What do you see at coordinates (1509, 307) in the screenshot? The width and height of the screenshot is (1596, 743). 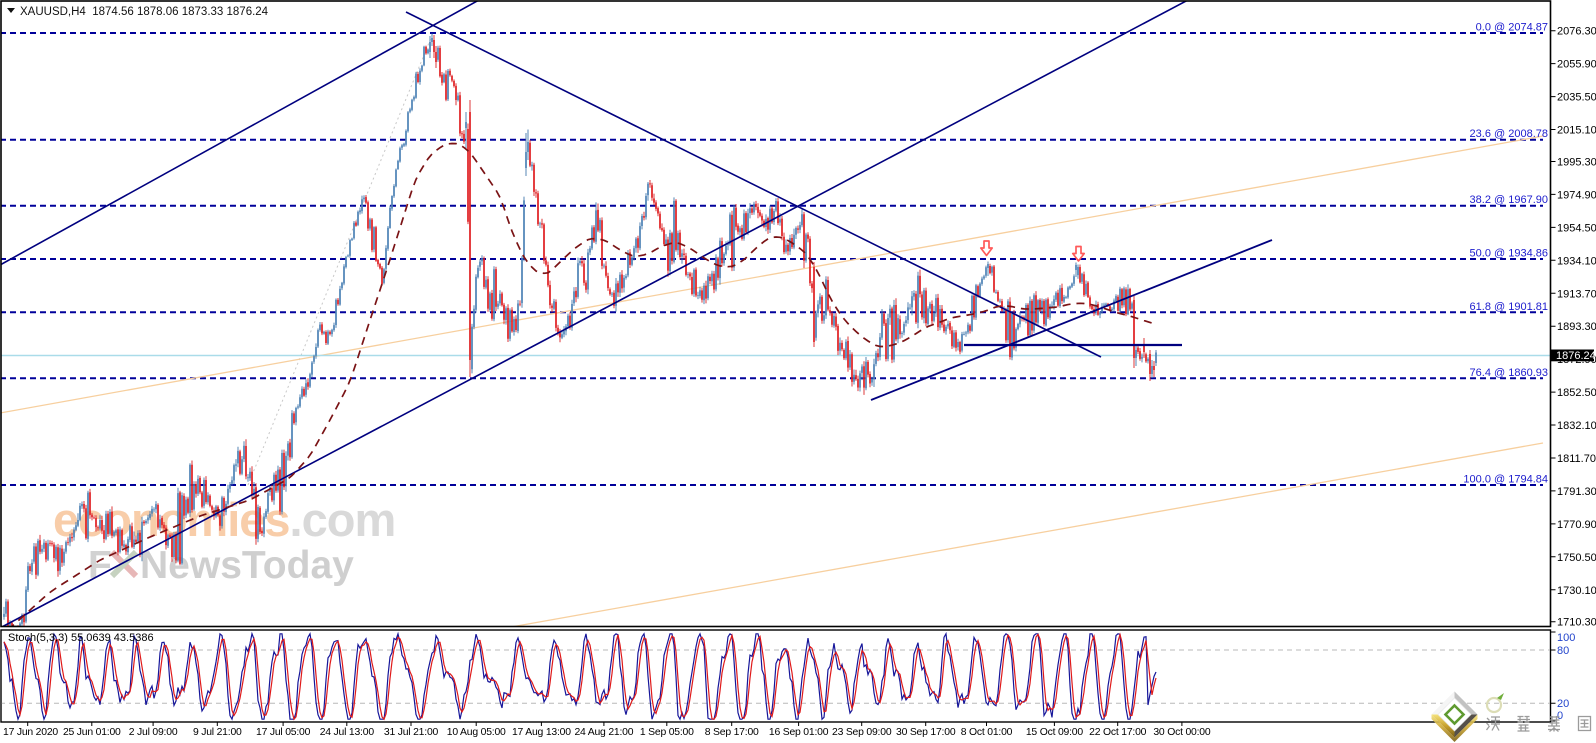 I see `svg-text: 61.8 @ 1901.81` at bounding box center [1509, 307].